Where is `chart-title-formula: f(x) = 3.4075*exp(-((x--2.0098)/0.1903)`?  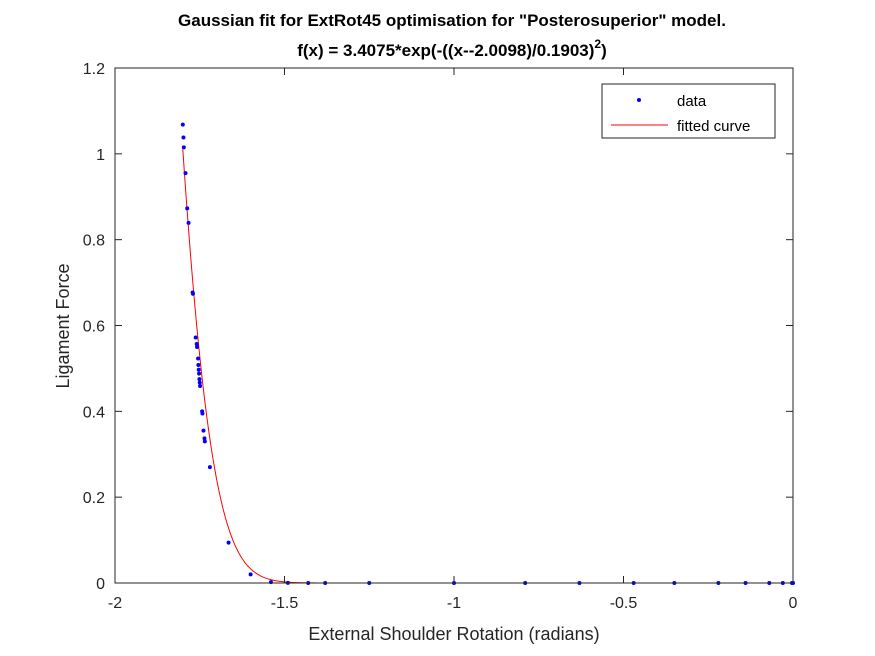 chart-title-formula: f(x) = 3.4075*exp(-((x--2.0098)/0.1903) is located at coordinates (445, 50).